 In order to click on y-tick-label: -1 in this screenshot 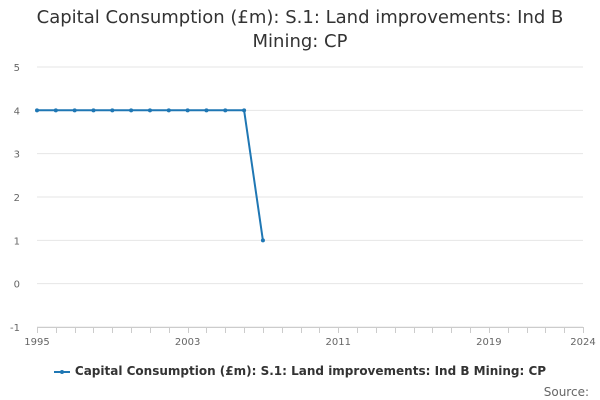, I will do `click(15, 328)`.